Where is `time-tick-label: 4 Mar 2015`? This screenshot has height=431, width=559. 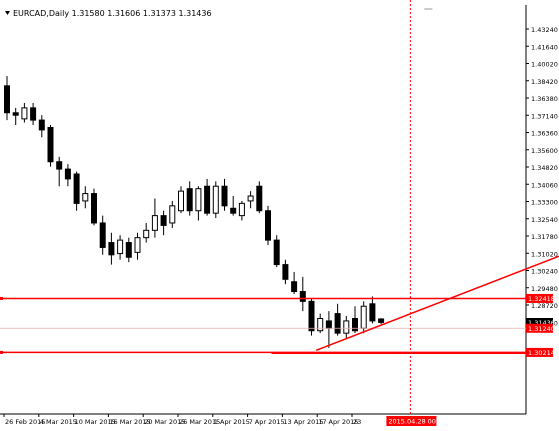
time-tick-label: 4 Mar 2015 is located at coordinates (58, 422).